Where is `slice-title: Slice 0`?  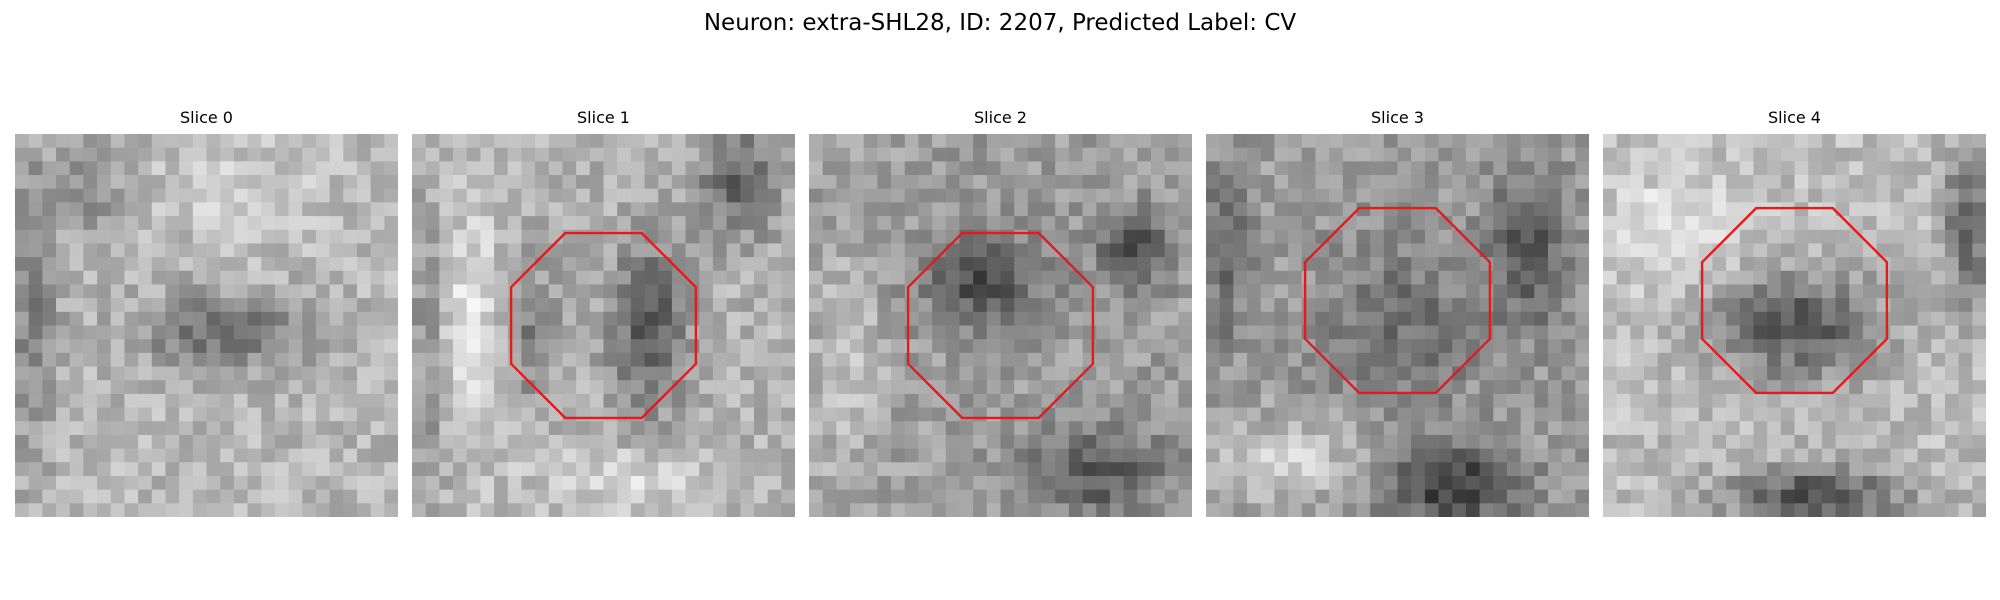
slice-title: Slice 0 is located at coordinates (206, 117).